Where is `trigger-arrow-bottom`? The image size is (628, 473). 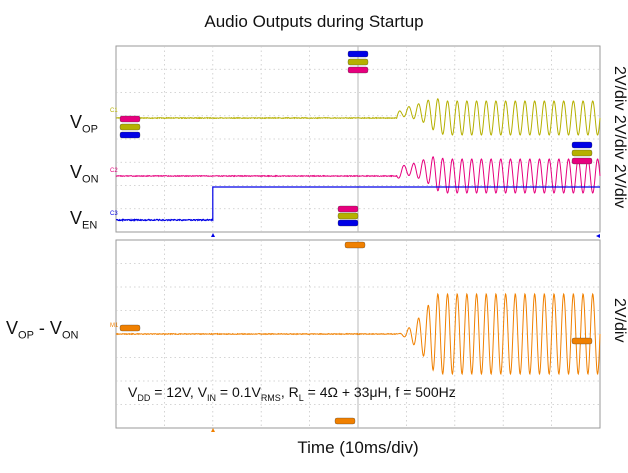
trigger-arrow-bottom is located at coordinates (213, 430).